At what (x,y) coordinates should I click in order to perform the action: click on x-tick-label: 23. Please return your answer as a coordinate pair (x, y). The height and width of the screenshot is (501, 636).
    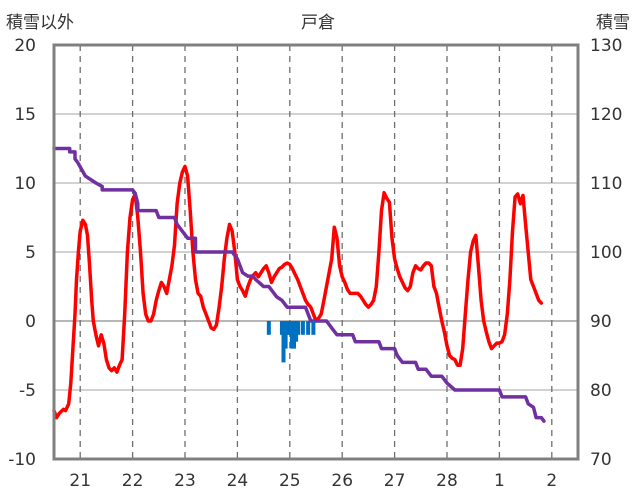
    Looking at the image, I should click on (185, 481).